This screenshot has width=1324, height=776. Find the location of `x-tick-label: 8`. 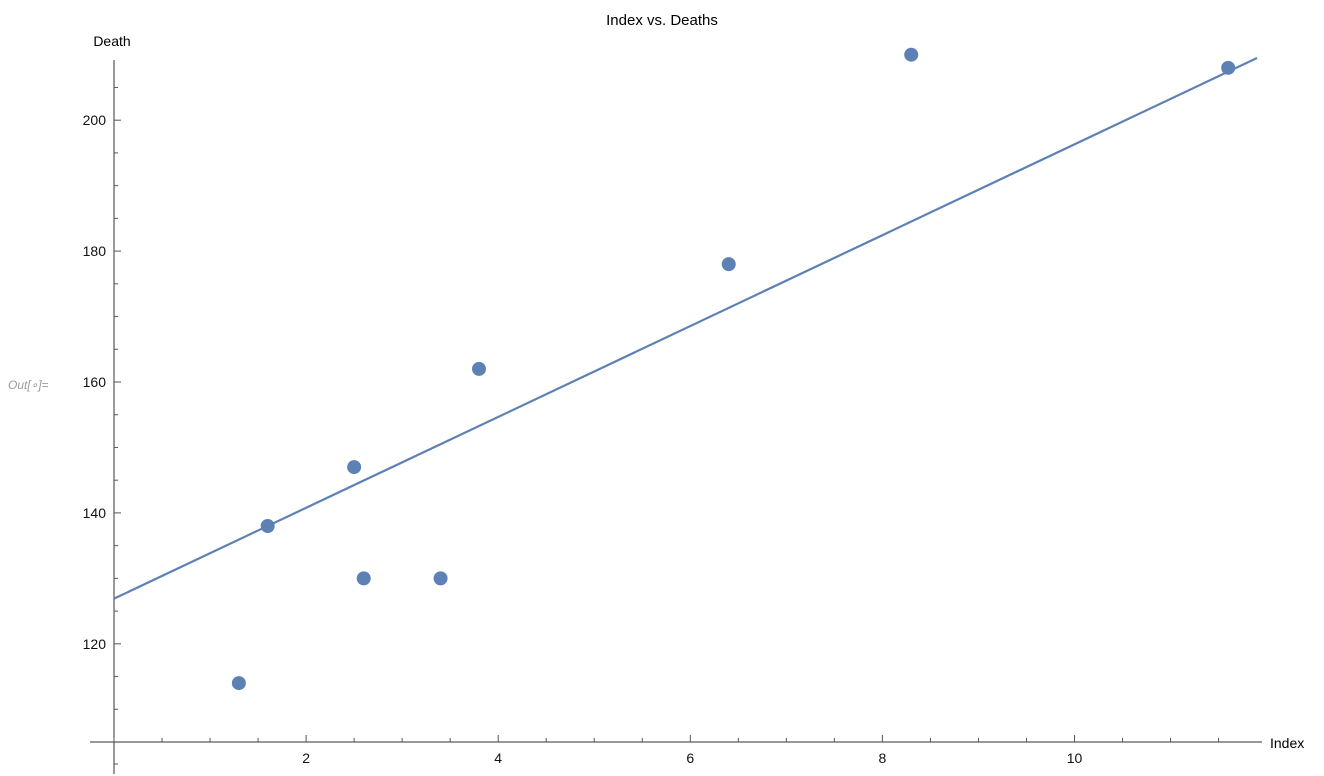

x-tick-label: 8 is located at coordinates (883, 758).